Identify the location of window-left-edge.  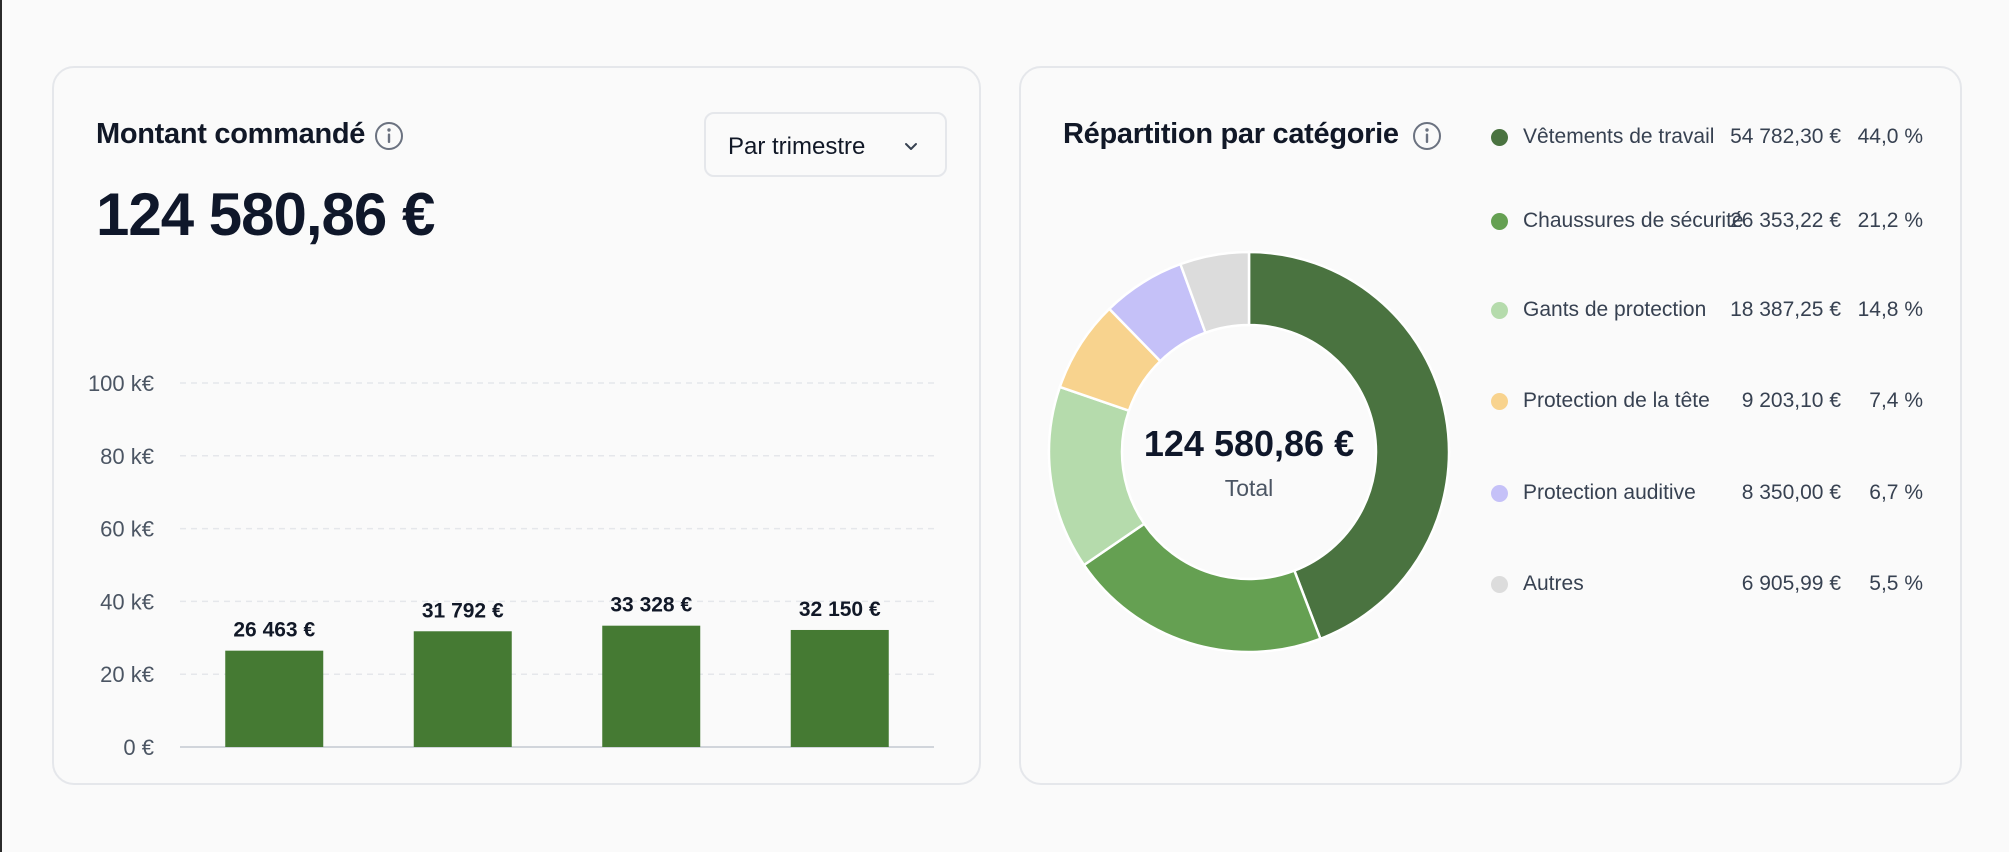
(1, 426).